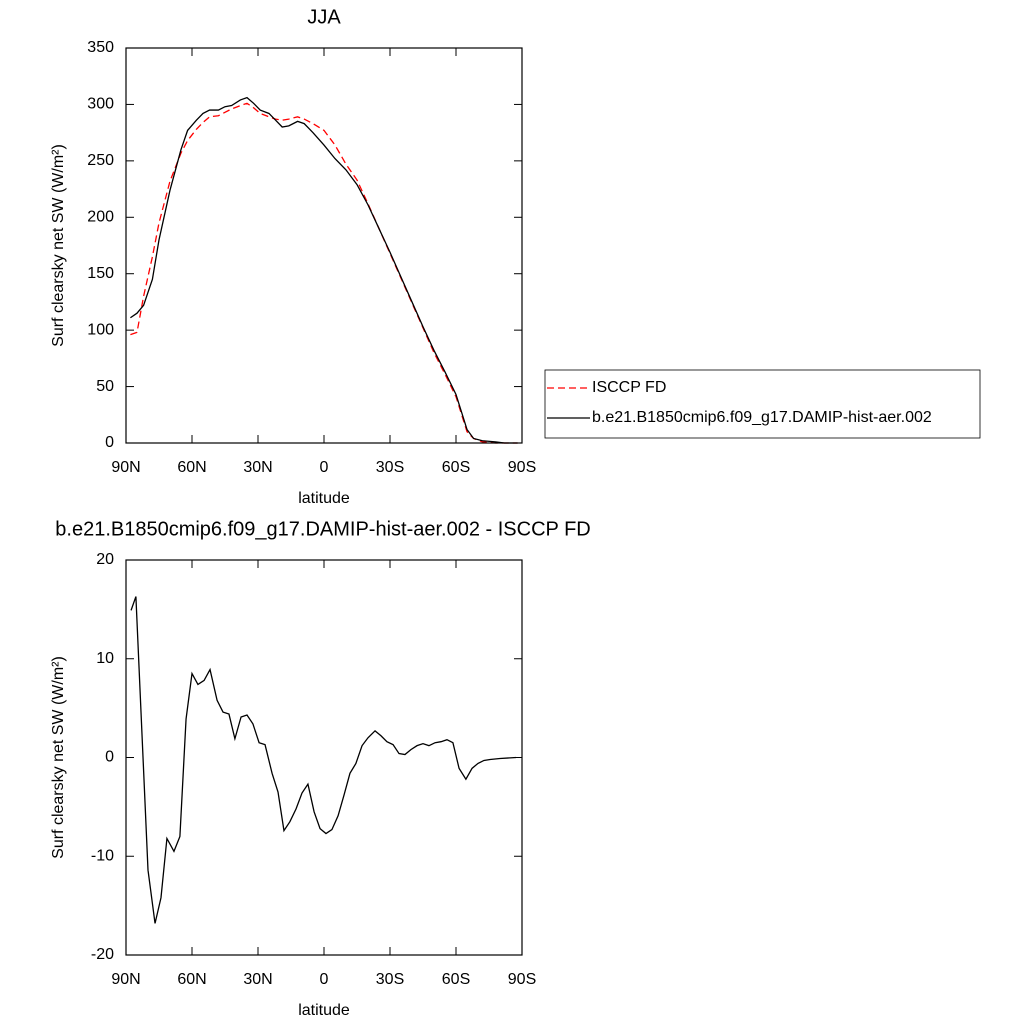 Image resolution: width=1024 pixels, height=1024 pixels. I want to click on y-tick-label: -20, so click(102, 954).